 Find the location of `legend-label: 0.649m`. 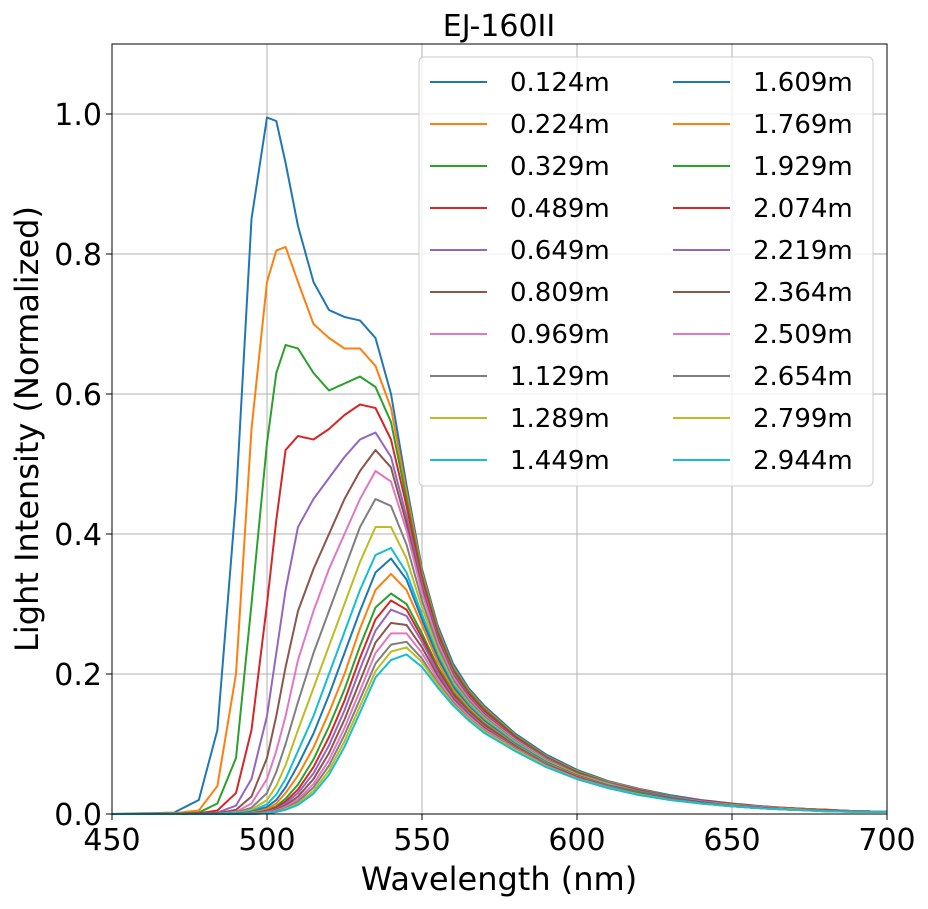

legend-label: 0.649m is located at coordinates (560, 251).